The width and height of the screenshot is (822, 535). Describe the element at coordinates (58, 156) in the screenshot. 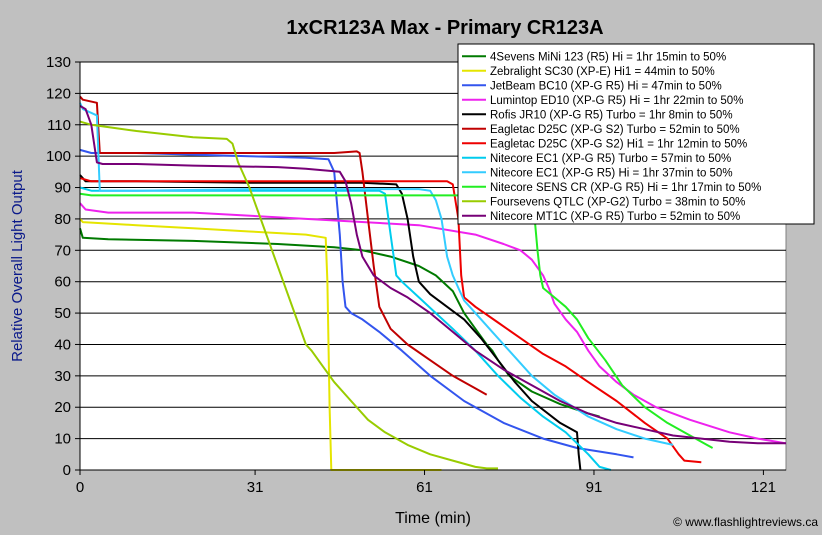

I see `y-tick-label: 100` at that location.